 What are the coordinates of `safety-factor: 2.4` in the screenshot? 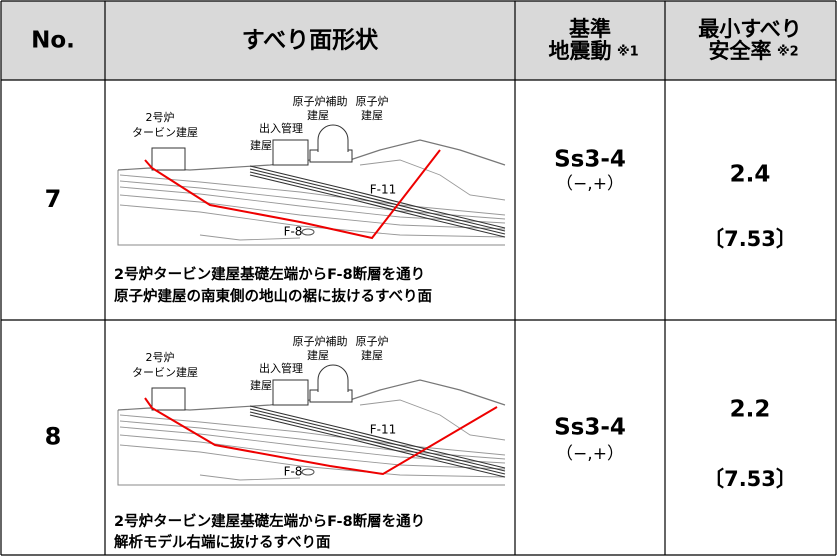 It's located at (750, 175).